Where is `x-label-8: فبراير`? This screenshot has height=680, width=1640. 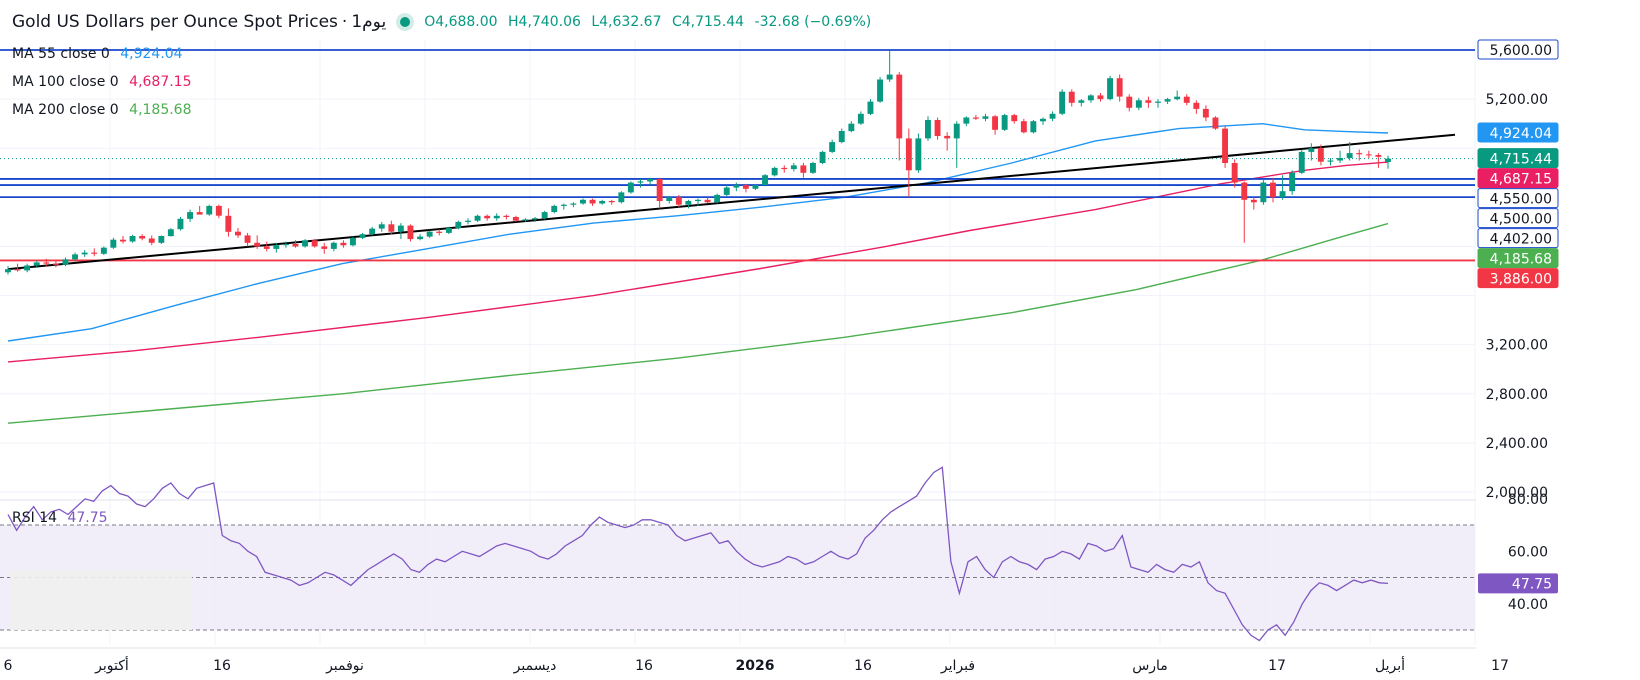 x-label-8: فبراير is located at coordinates (957, 666).